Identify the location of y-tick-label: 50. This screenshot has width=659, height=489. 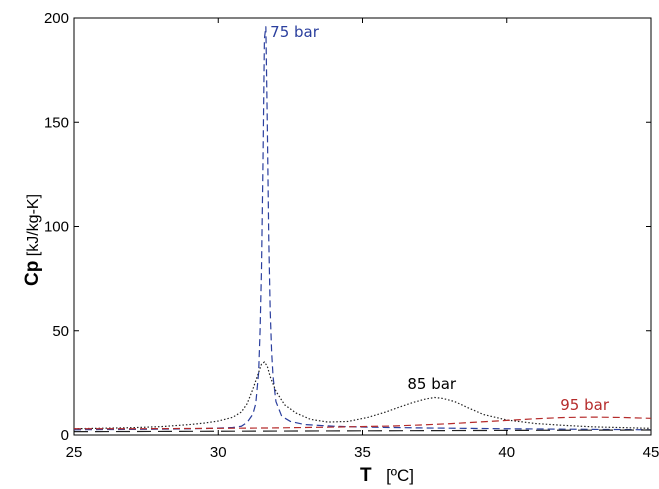
(60, 331).